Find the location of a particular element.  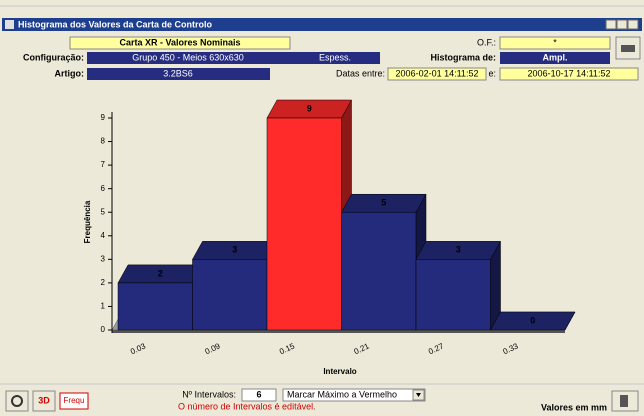

chart-title: Carta XR - Valores Nominais is located at coordinates (179, 42).